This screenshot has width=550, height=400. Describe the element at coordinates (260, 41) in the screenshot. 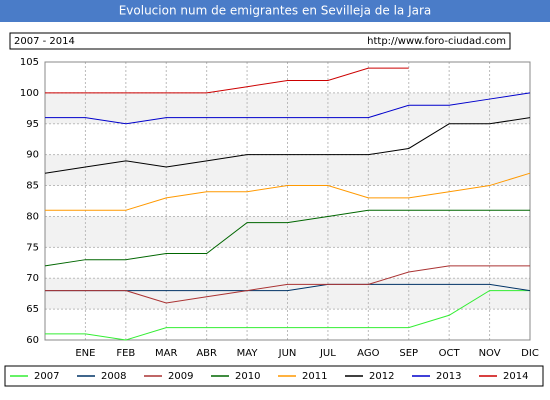

I see `subtitle-box` at that location.